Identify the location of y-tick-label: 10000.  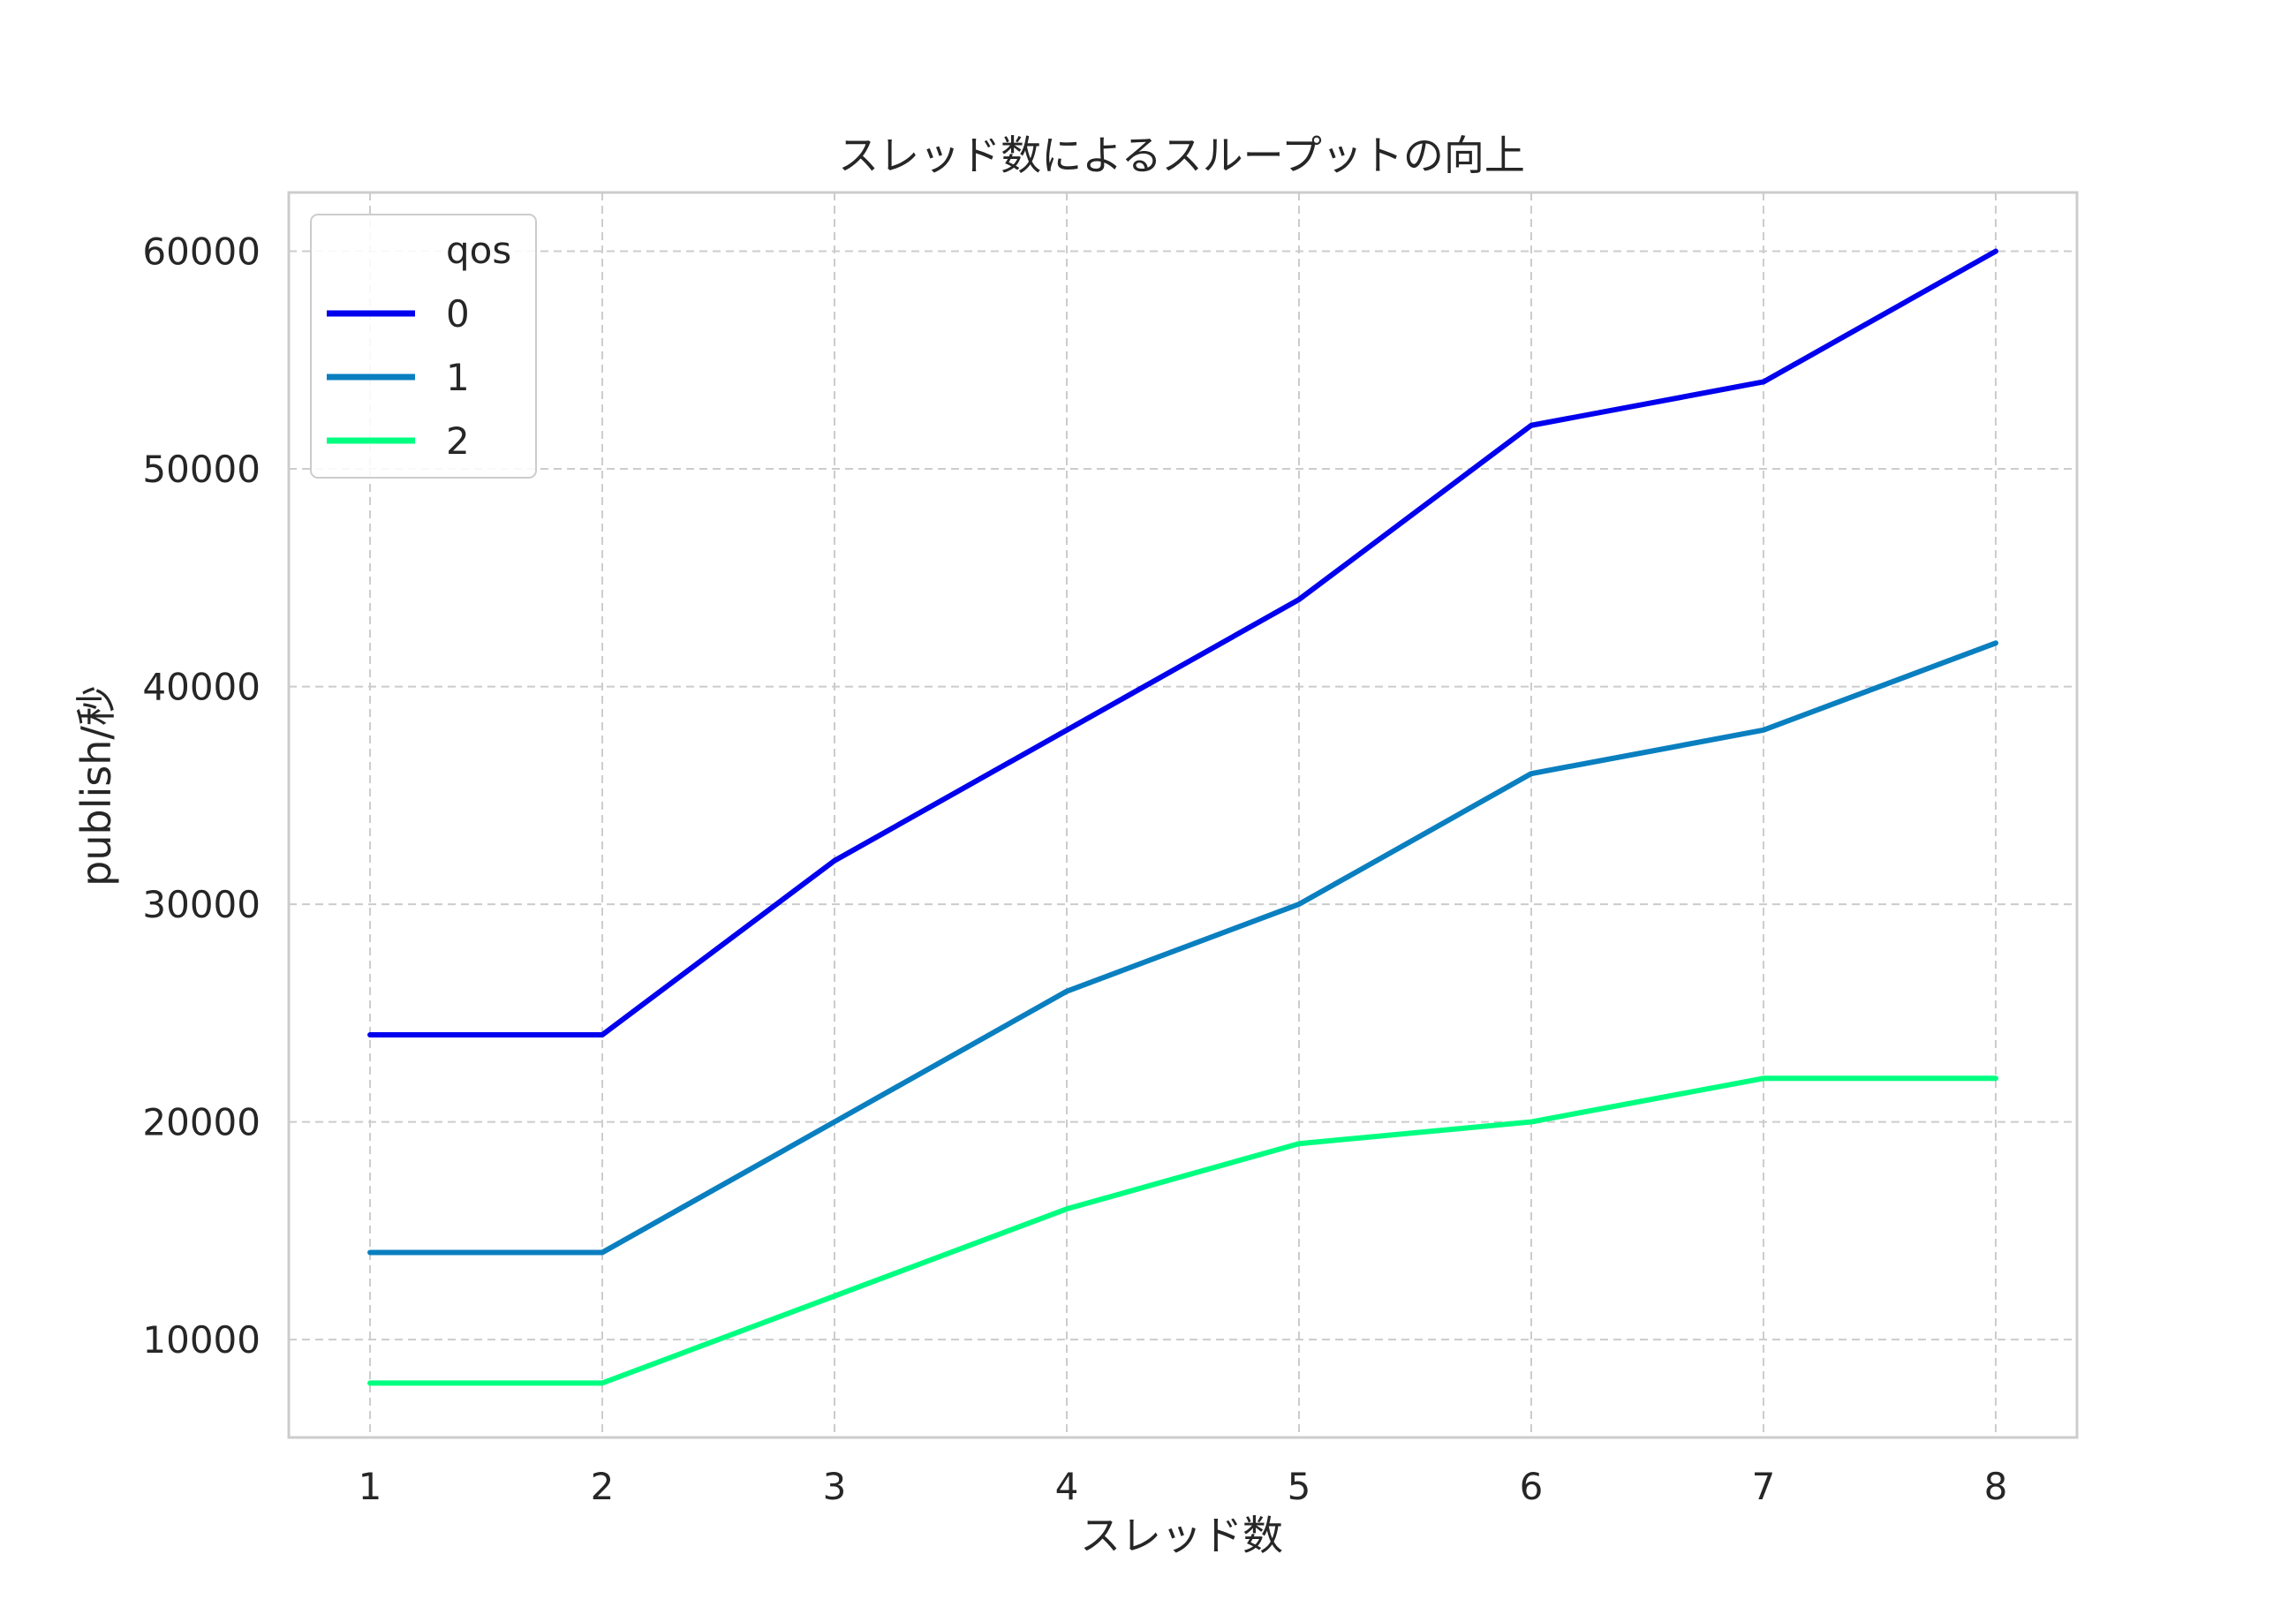
(201, 1340).